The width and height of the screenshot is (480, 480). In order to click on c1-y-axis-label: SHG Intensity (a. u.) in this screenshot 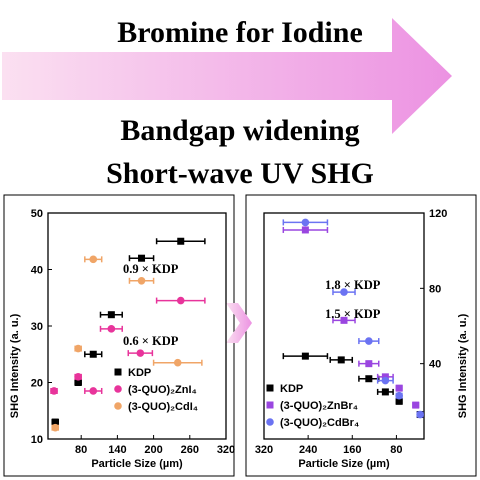, I will do `click(463, 365)`.